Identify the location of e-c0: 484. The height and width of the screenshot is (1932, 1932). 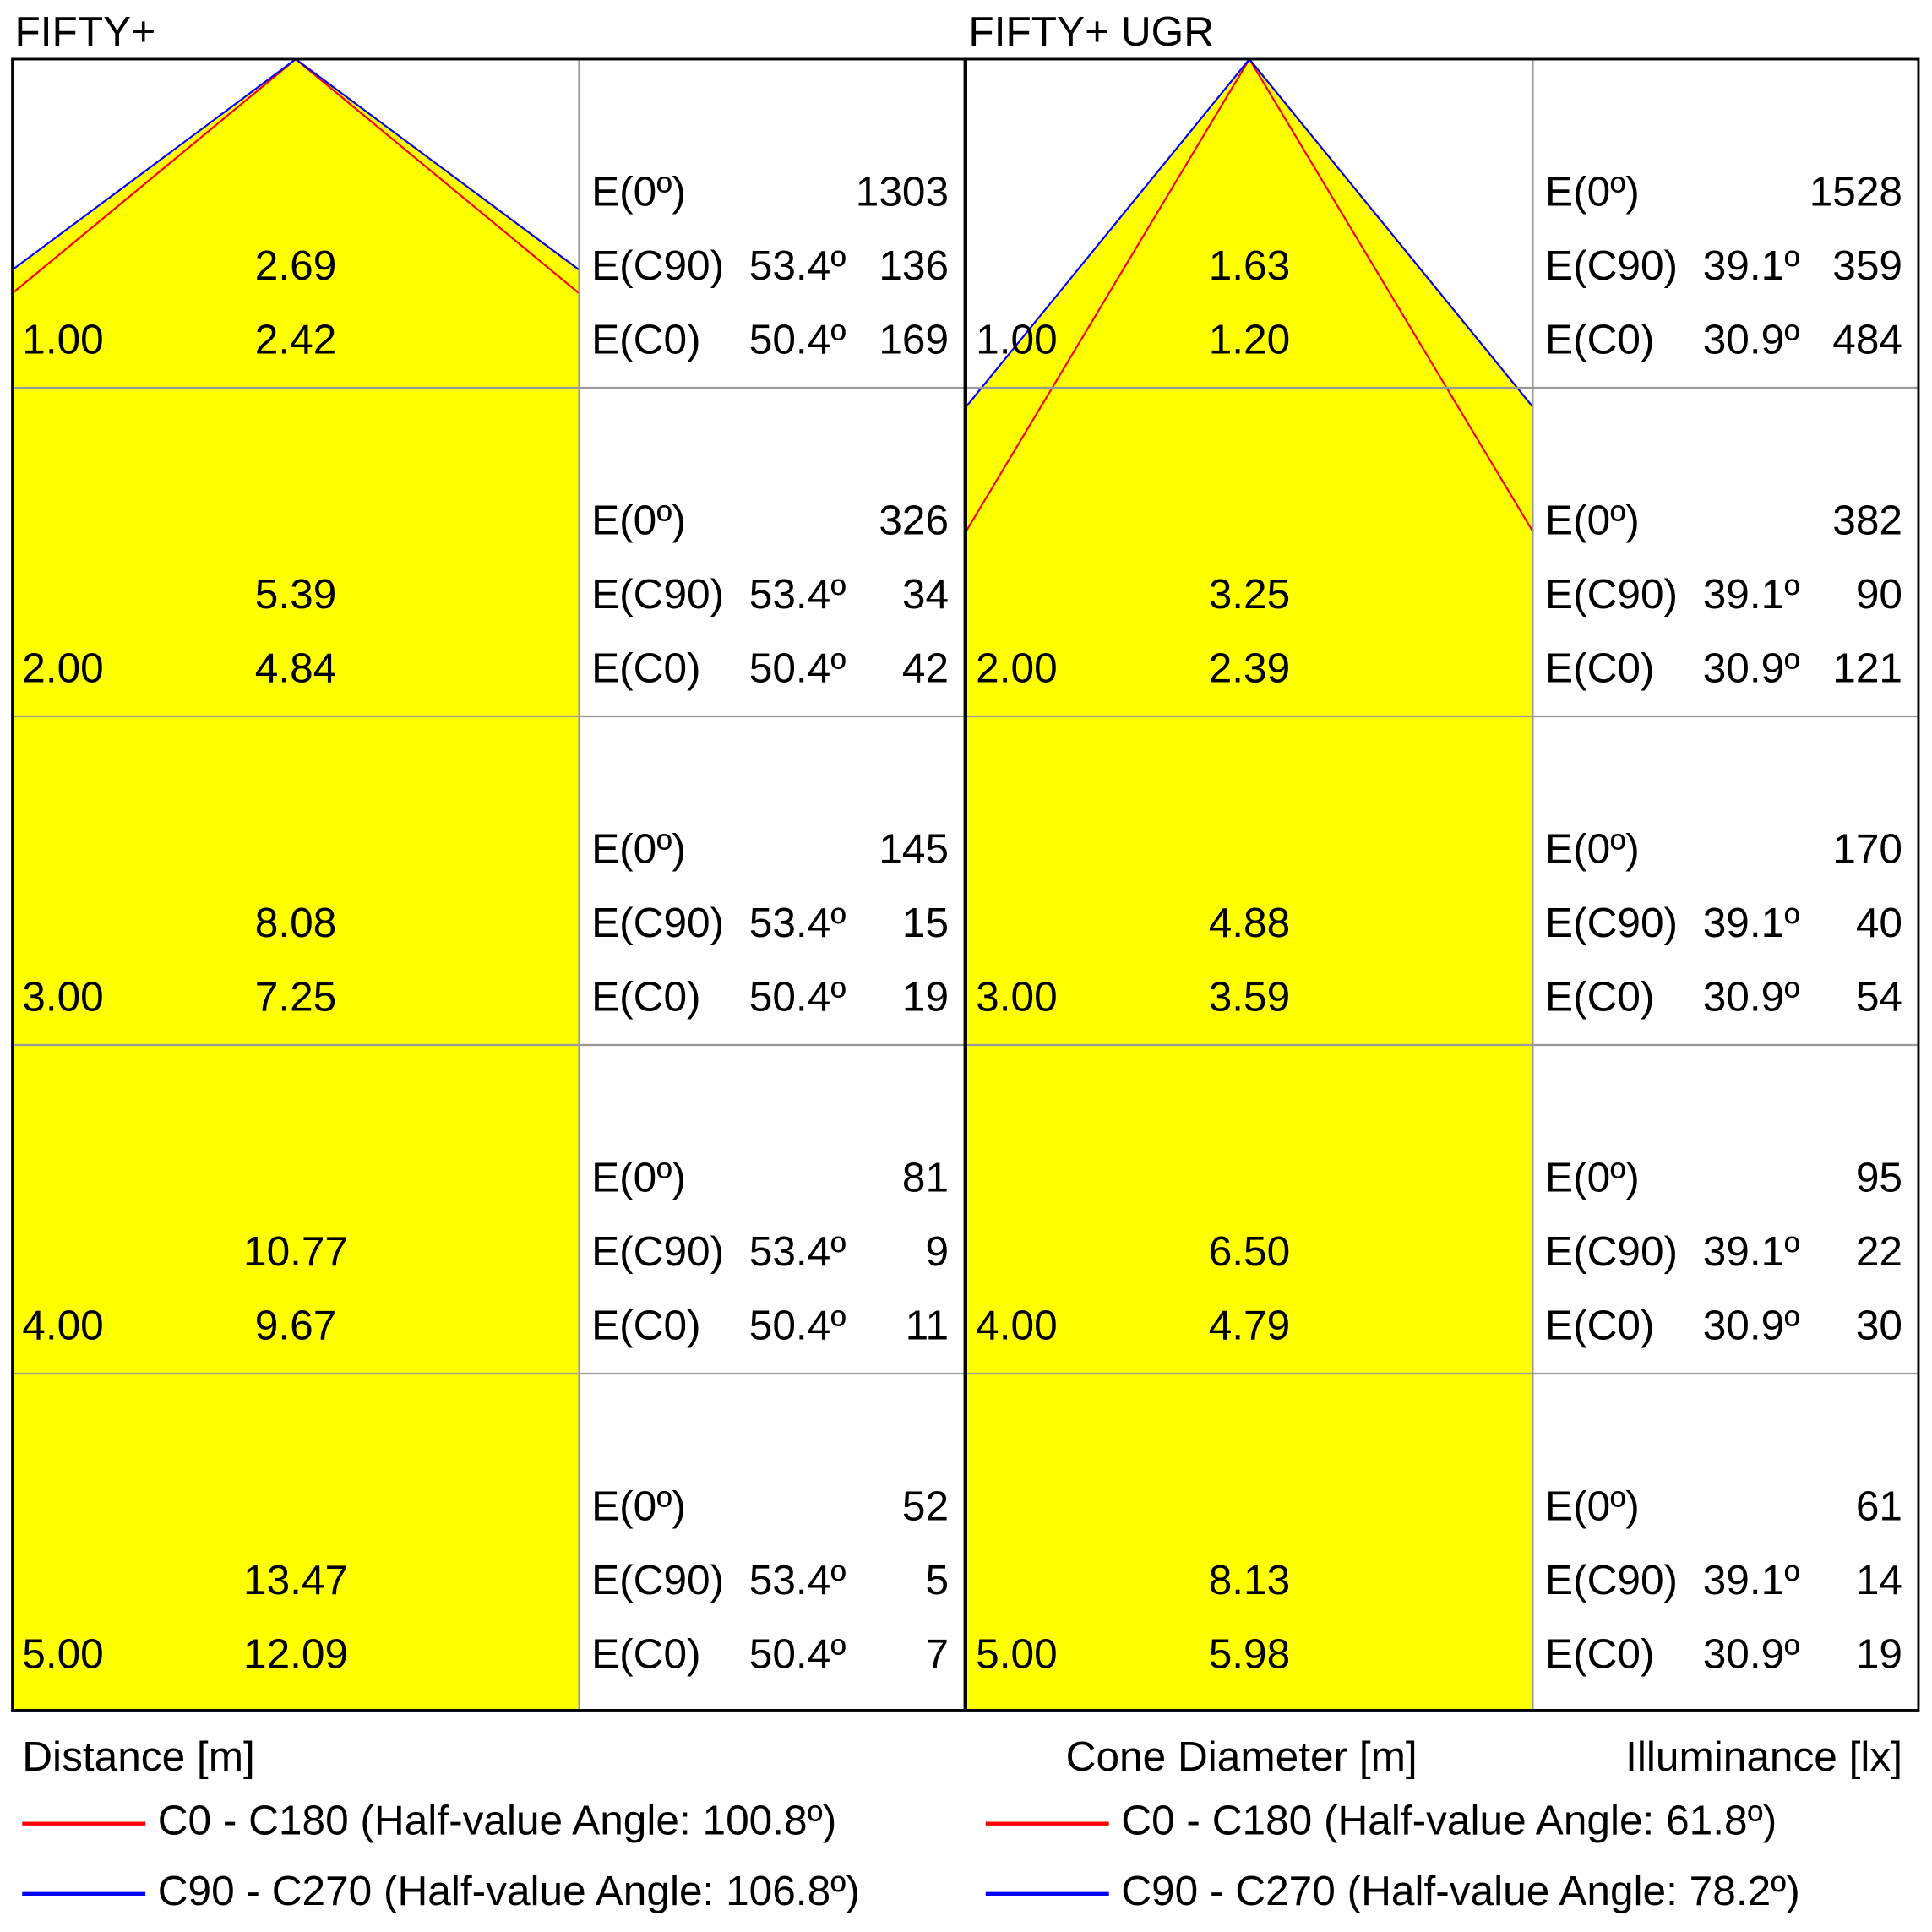
(1867, 339).